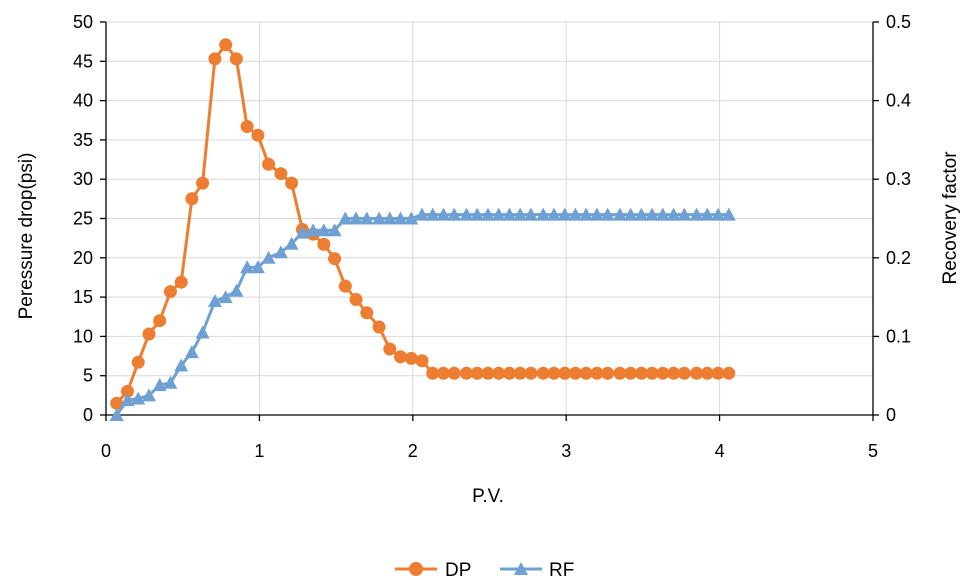 The image size is (971, 580). What do you see at coordinates (83, 22) in the screenshot?
I see `y-tick-label: 50` at bounding box center [83, 22].